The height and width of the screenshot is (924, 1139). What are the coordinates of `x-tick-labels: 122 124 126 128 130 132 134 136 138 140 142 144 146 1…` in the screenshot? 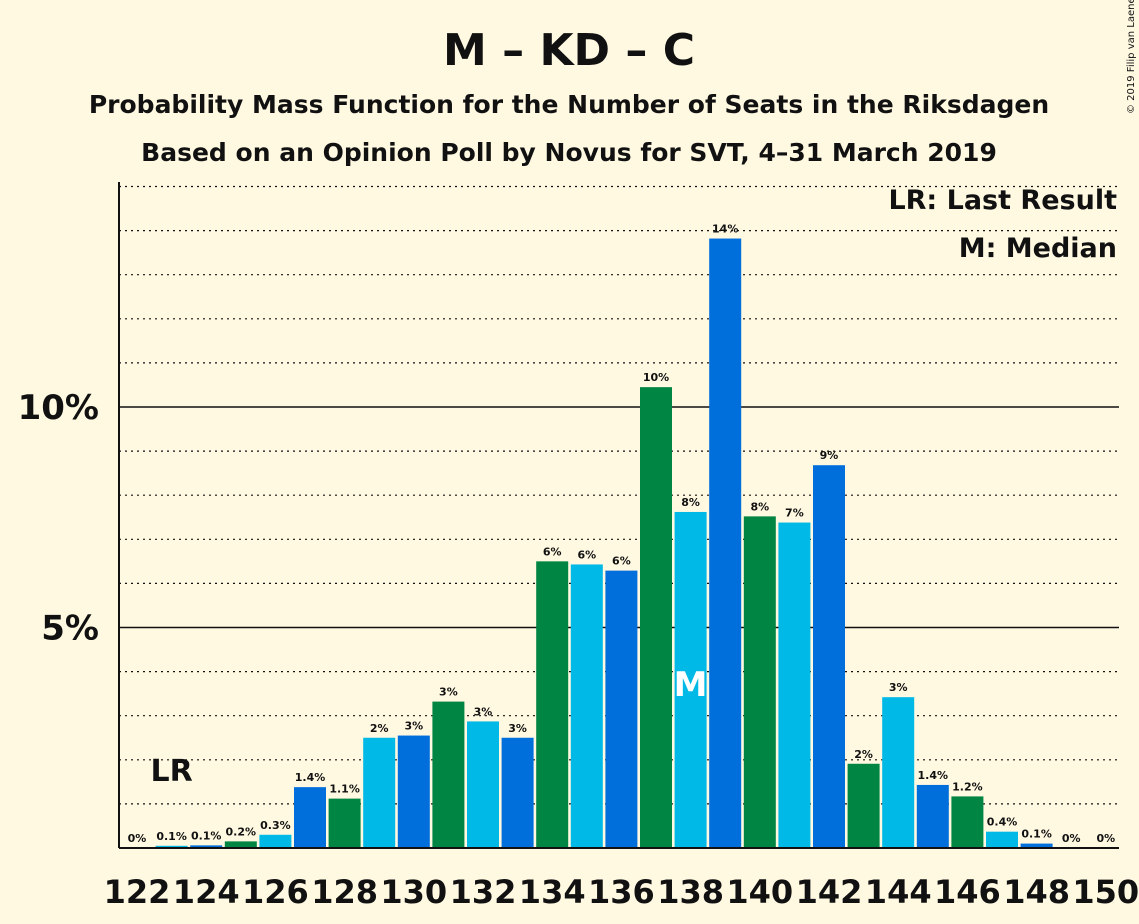 It's located at (621, 892).